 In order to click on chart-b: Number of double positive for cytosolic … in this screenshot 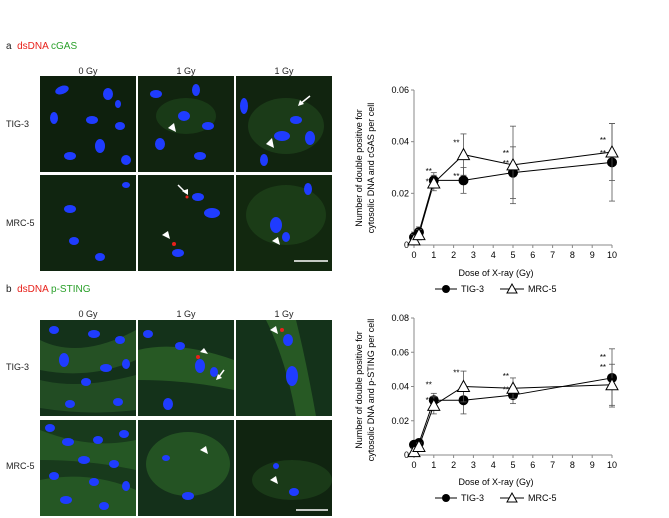, I will do `click(486, 408)`.